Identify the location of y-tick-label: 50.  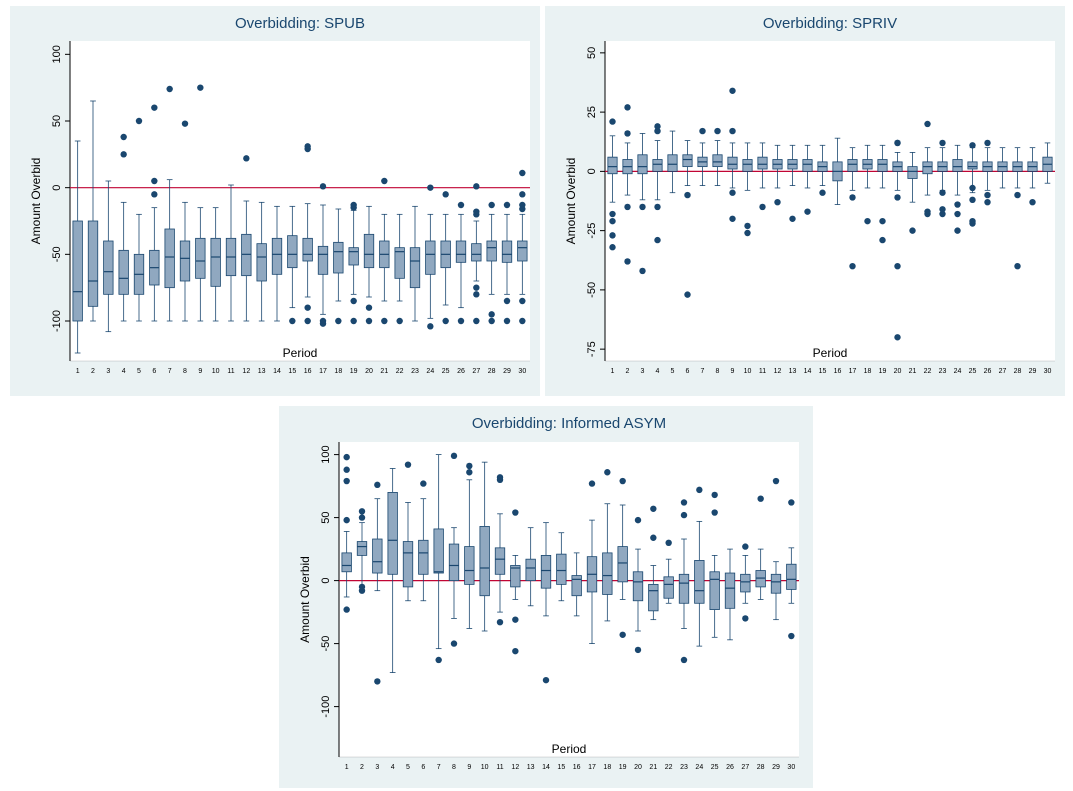
(326, 517).